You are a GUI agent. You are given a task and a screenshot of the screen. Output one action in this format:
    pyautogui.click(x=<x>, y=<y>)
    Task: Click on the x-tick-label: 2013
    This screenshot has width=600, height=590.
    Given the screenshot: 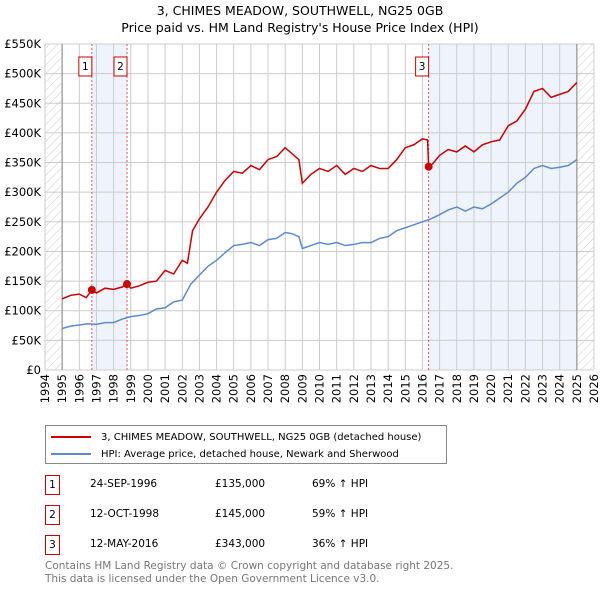 What is the action you would take?
    pyautogui.click(x=371, y=388)
    